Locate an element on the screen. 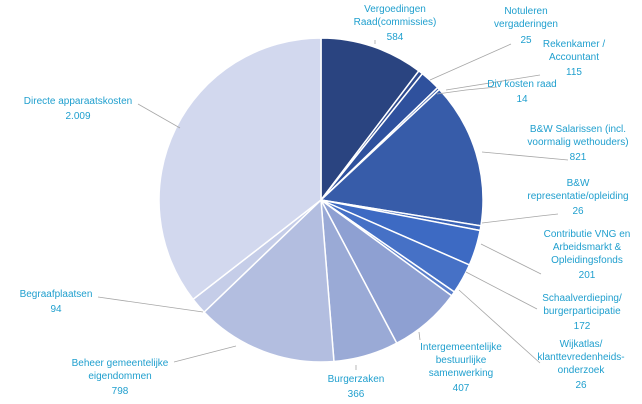  slice-value-label: 172 is located at coordinates (582, 326).